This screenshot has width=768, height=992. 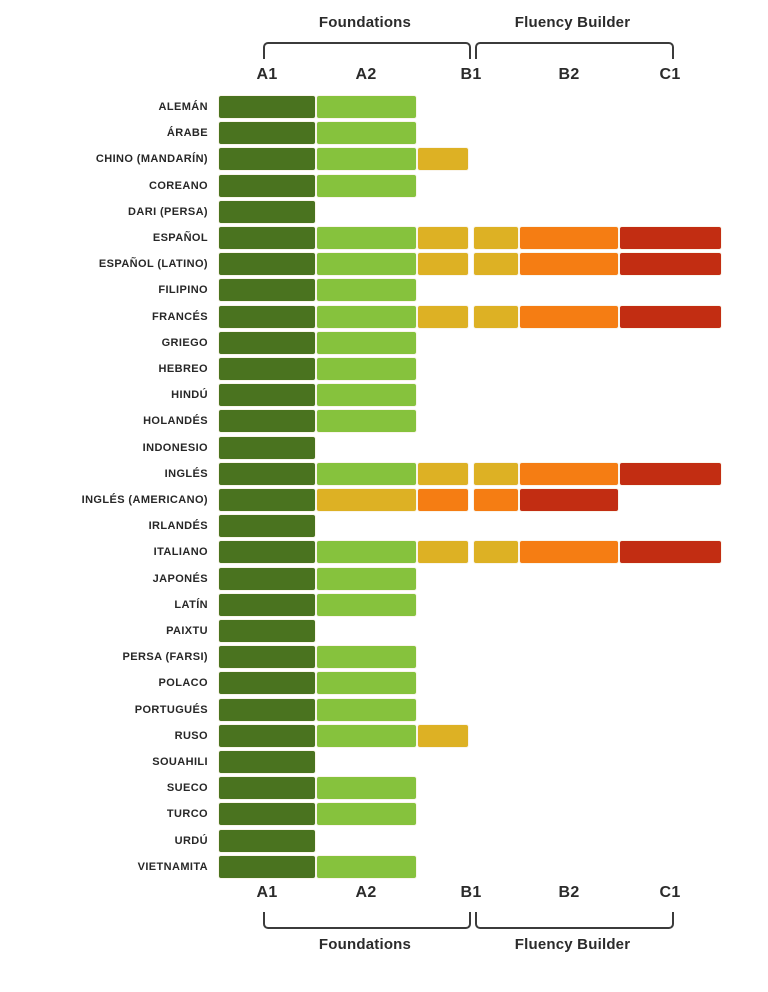 I want to click on language-label: ALEMÁN, so click(x=183, y=107).